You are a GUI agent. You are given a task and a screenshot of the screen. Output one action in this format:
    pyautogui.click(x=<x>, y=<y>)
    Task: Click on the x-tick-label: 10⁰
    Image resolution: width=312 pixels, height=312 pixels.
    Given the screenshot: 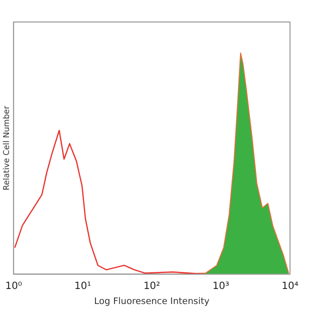 What is the action you would take?
    pyautogui.click(x=13, y=286)
    